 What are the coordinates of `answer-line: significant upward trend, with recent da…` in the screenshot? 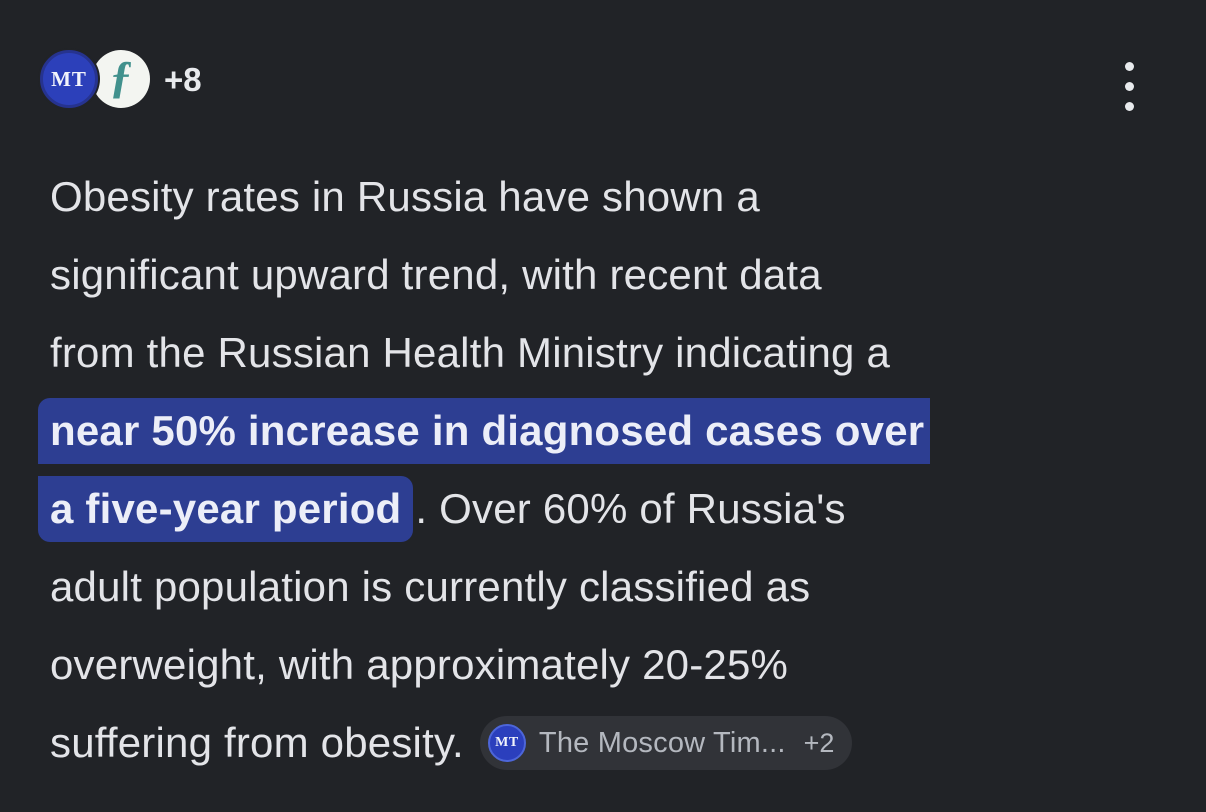 It's located at (600, 275).